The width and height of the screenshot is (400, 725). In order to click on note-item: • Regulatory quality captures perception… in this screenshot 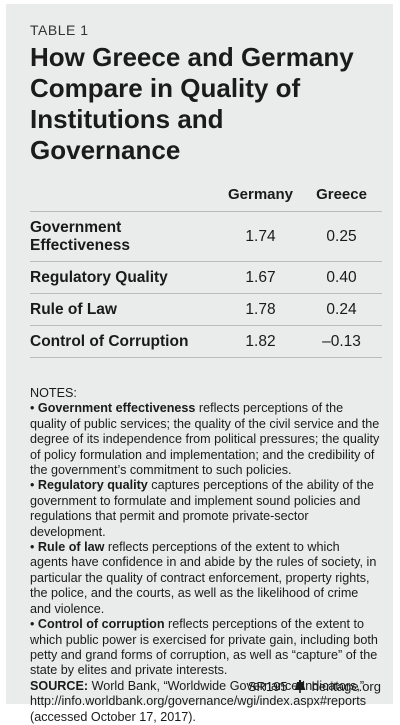, I will do `click(202, 508)`.